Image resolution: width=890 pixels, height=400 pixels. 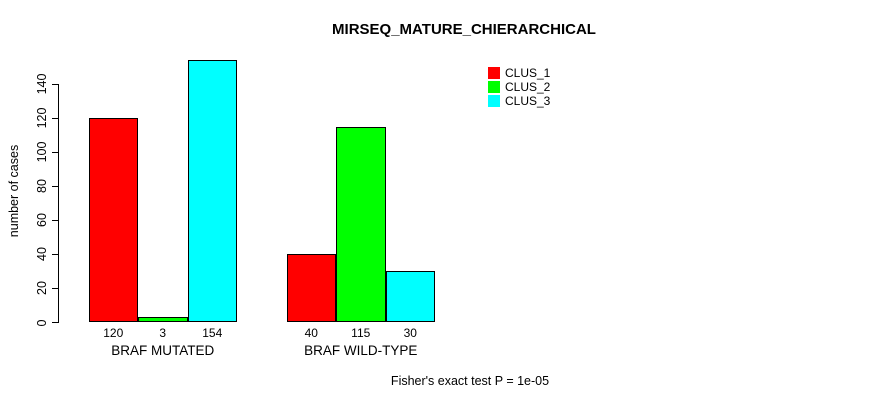 What do you see at coordinates (528, 87) in the screenshot?
I see `legend-label: CLUS_2` at bounding box center [528, 87].